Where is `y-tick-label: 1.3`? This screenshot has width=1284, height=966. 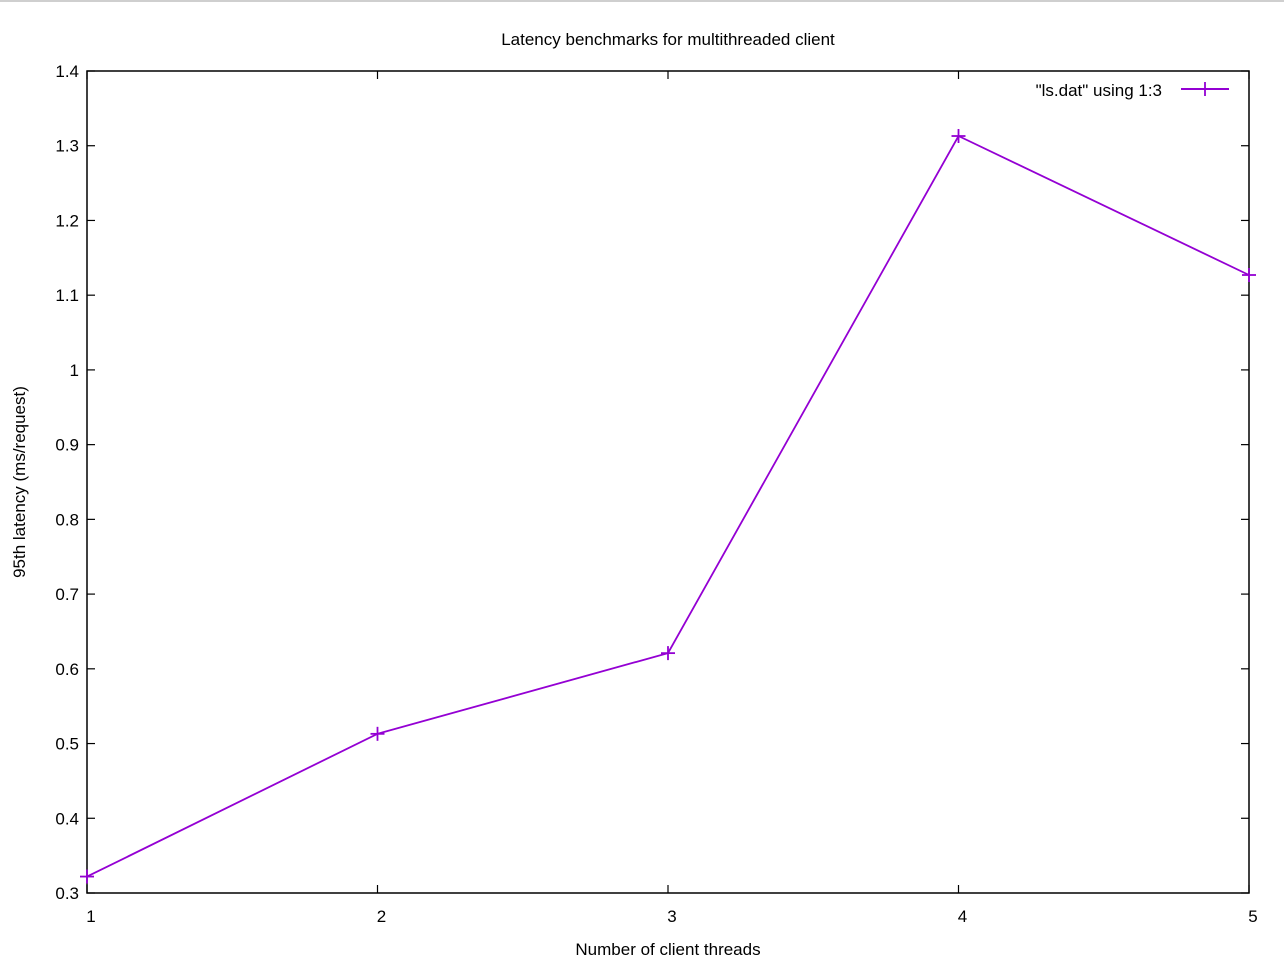 y-tick-label: 1.3 is located at coordinates (67, 146).